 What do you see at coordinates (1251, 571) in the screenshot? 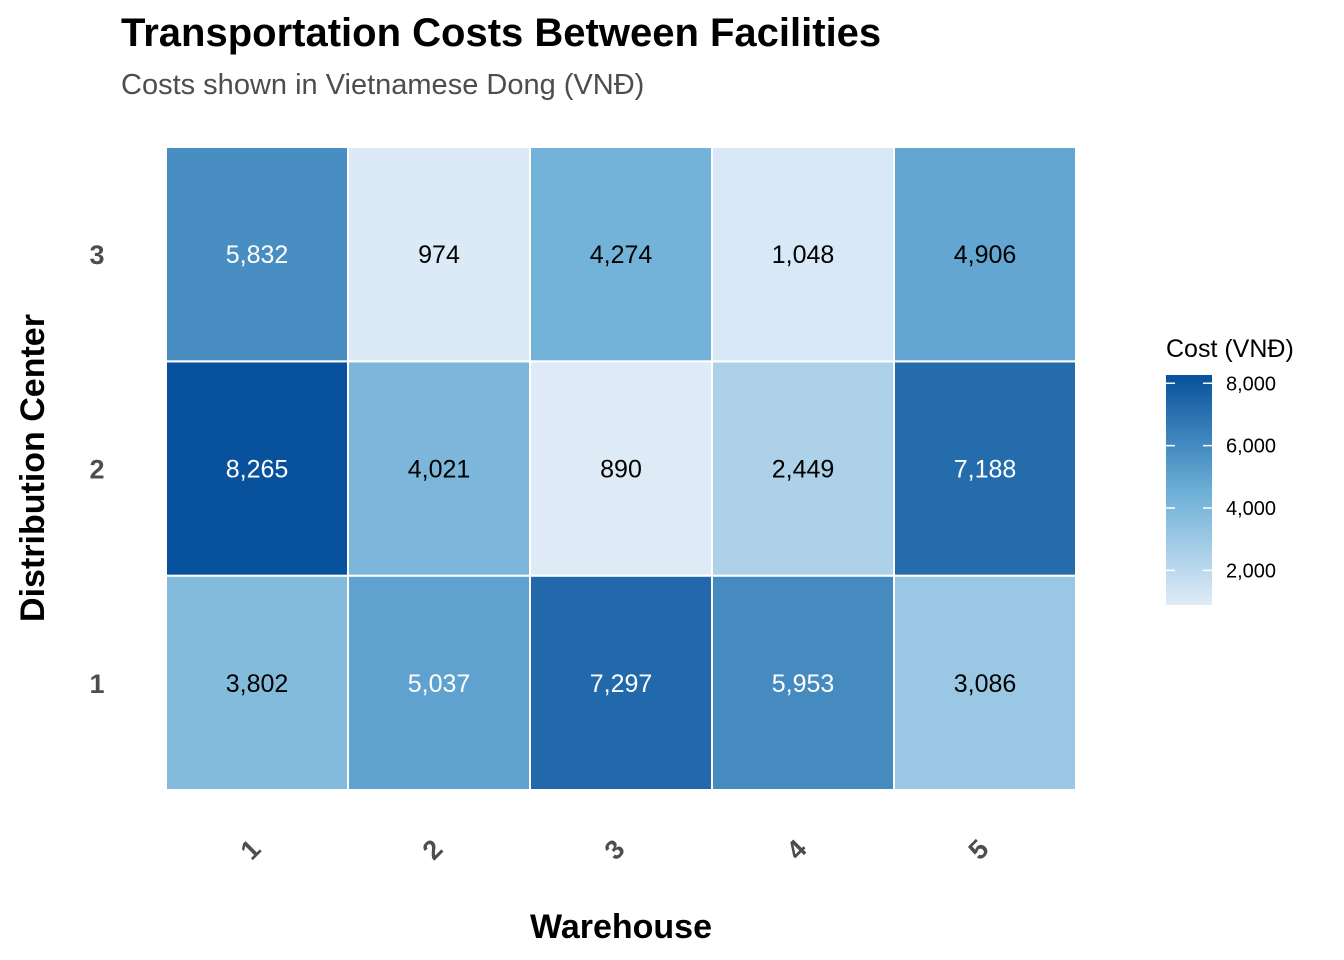
I see `legend-tick-label: 2,000` at bounding box center [1251, 571].